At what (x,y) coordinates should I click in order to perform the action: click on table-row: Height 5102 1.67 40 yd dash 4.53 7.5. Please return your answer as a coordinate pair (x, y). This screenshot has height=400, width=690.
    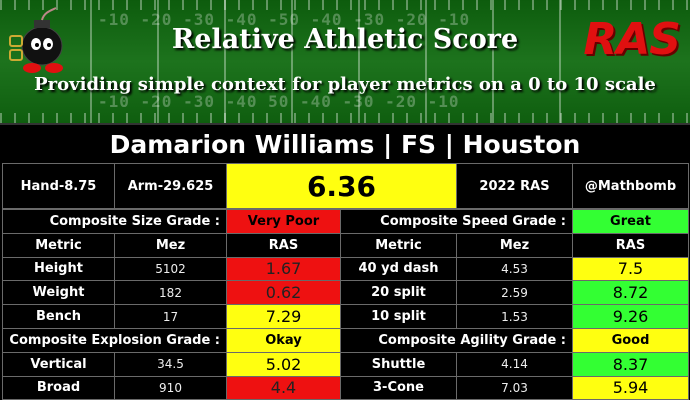
    Looking at the image, I should click on (345, 269).